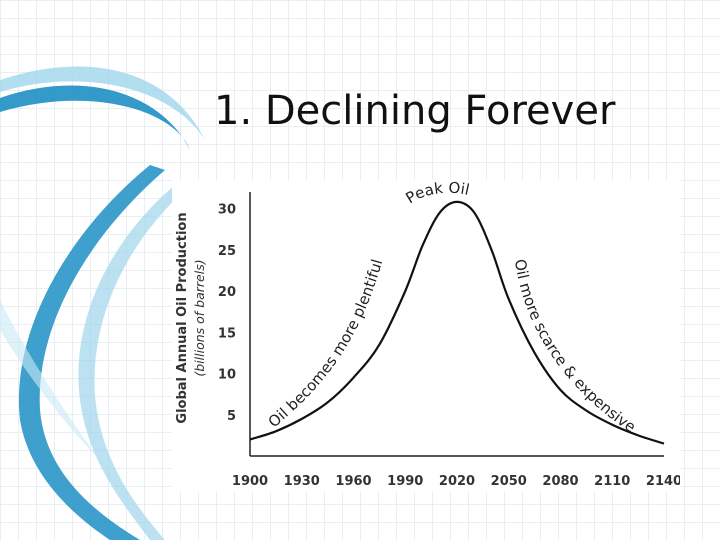  What do you see at coordinates (227, 292) in the screenshot?
I see `y-tick-label: 20` at bounding box center [227, 292].